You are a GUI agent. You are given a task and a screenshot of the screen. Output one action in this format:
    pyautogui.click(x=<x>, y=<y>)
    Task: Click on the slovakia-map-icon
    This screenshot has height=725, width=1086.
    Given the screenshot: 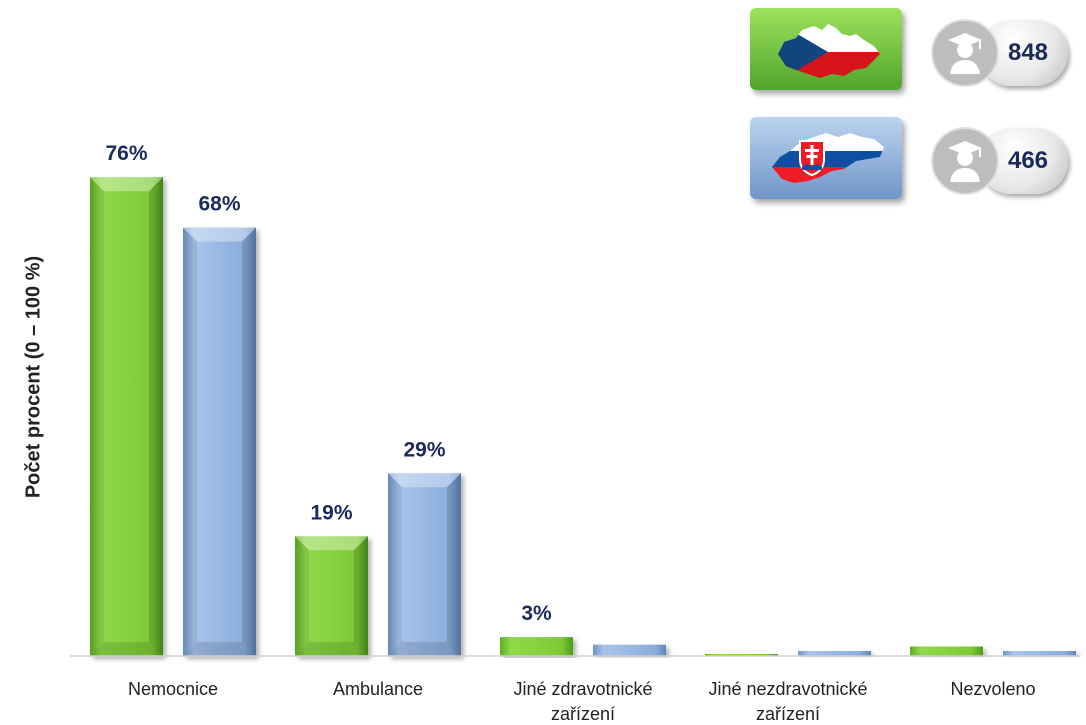 What is the action you would take?
    pyautogui.click(x=826, y=158)
    